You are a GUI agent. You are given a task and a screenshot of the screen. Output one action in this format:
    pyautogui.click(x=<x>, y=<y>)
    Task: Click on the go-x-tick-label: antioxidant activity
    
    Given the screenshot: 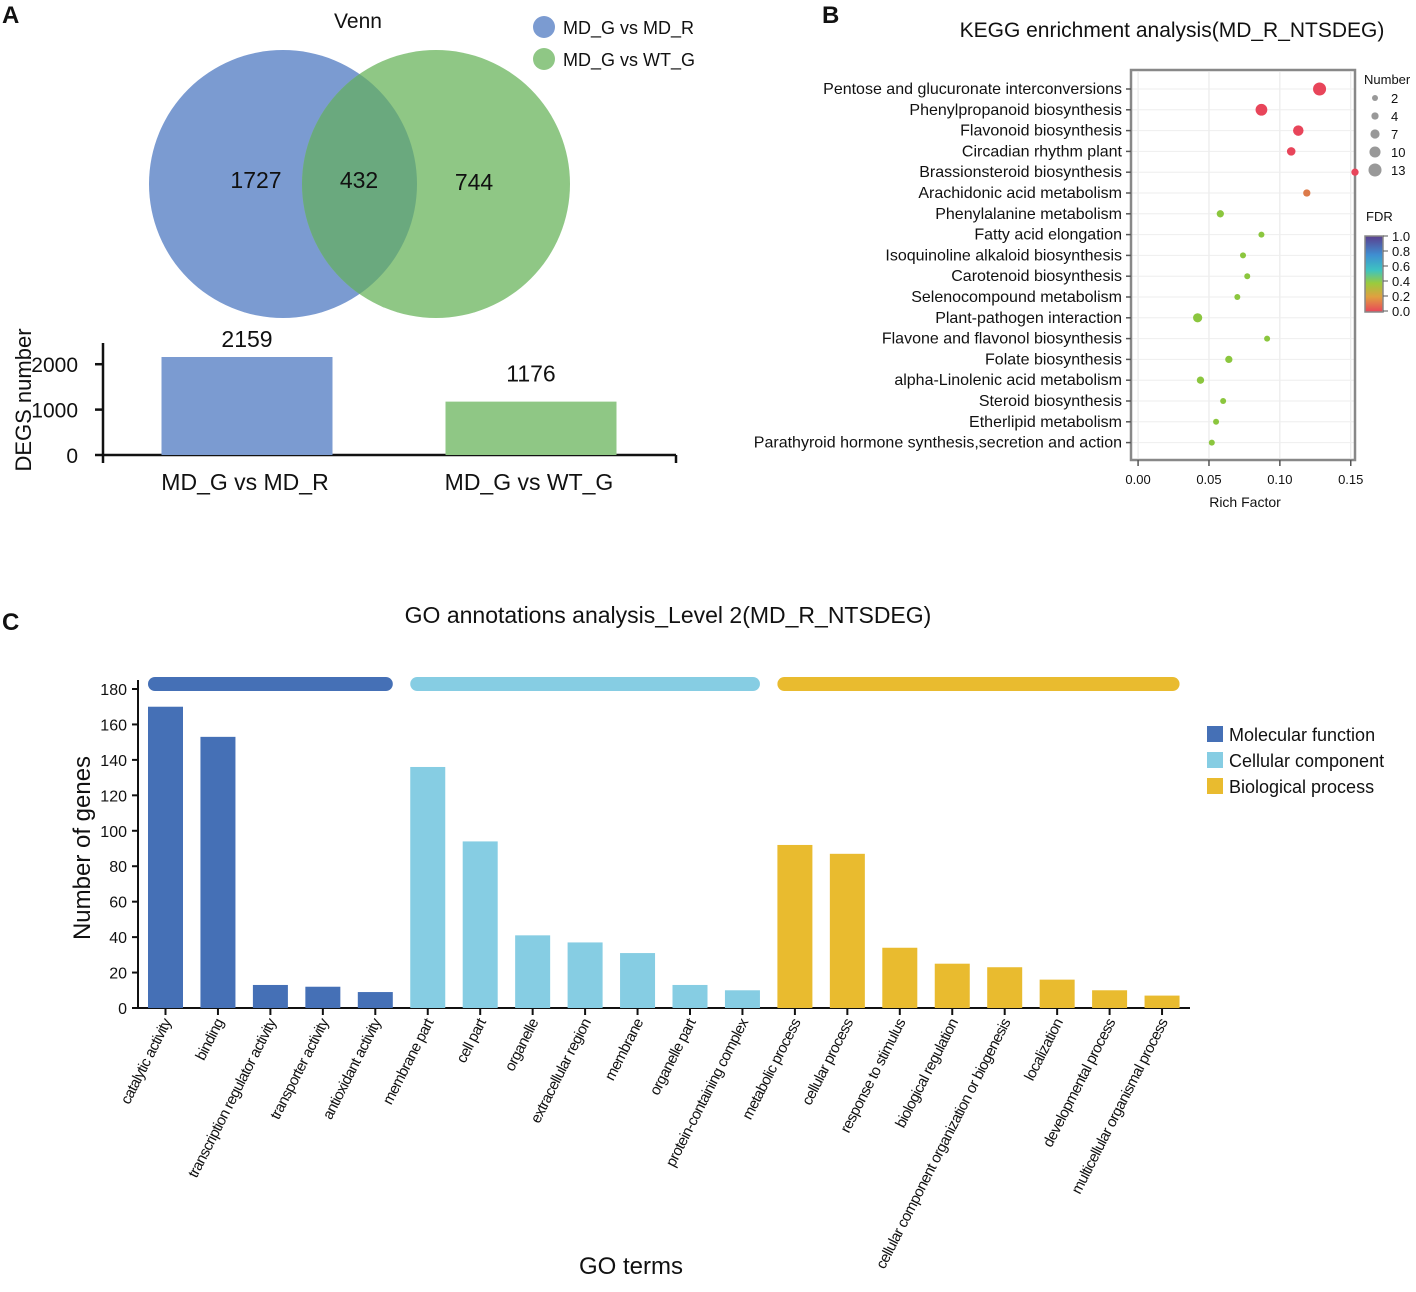 What is the action you would take?
    pyautogui.click(x=353, y=1068)
    